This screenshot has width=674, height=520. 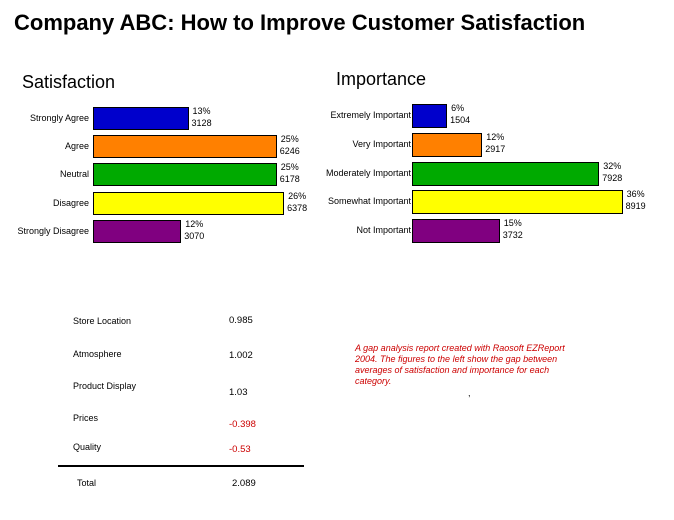 I want to click on bar-very-important, so click(x=447, y=144).